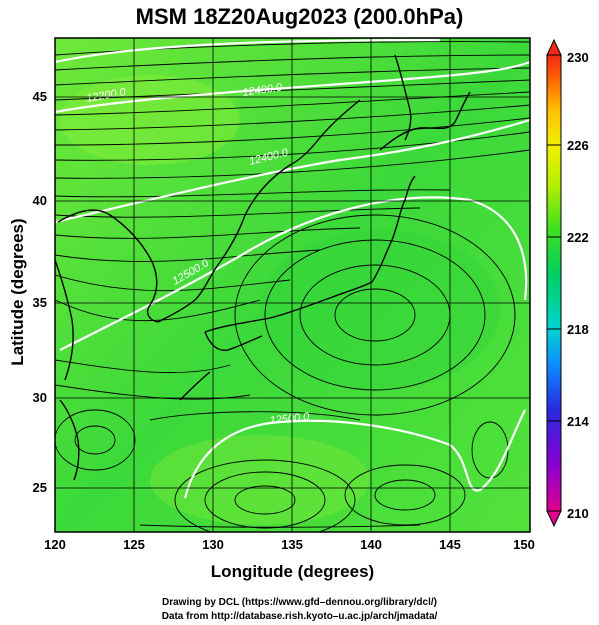 Image resolution: width=599 pixels, height=625 pixels. I want to click on x-tick-label: 145, so click(450, 544).